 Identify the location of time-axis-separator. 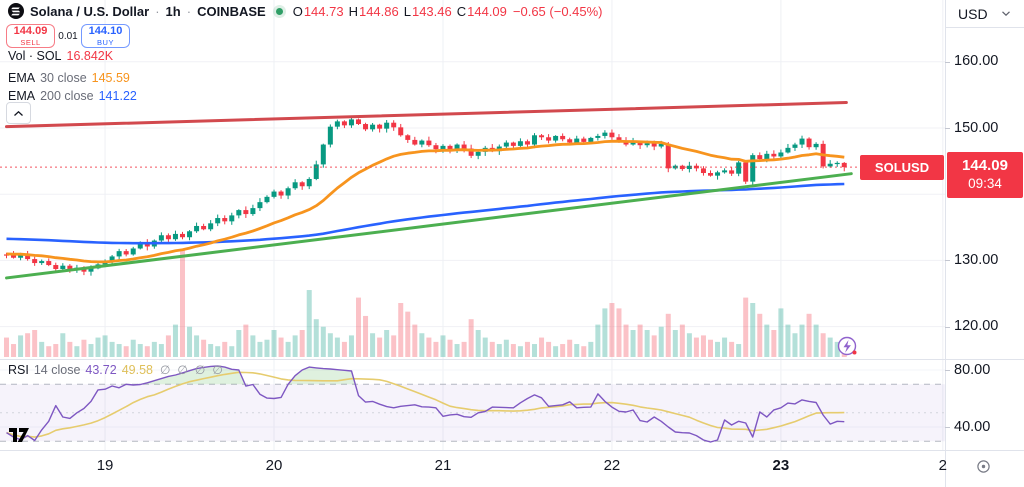
(512, 450).